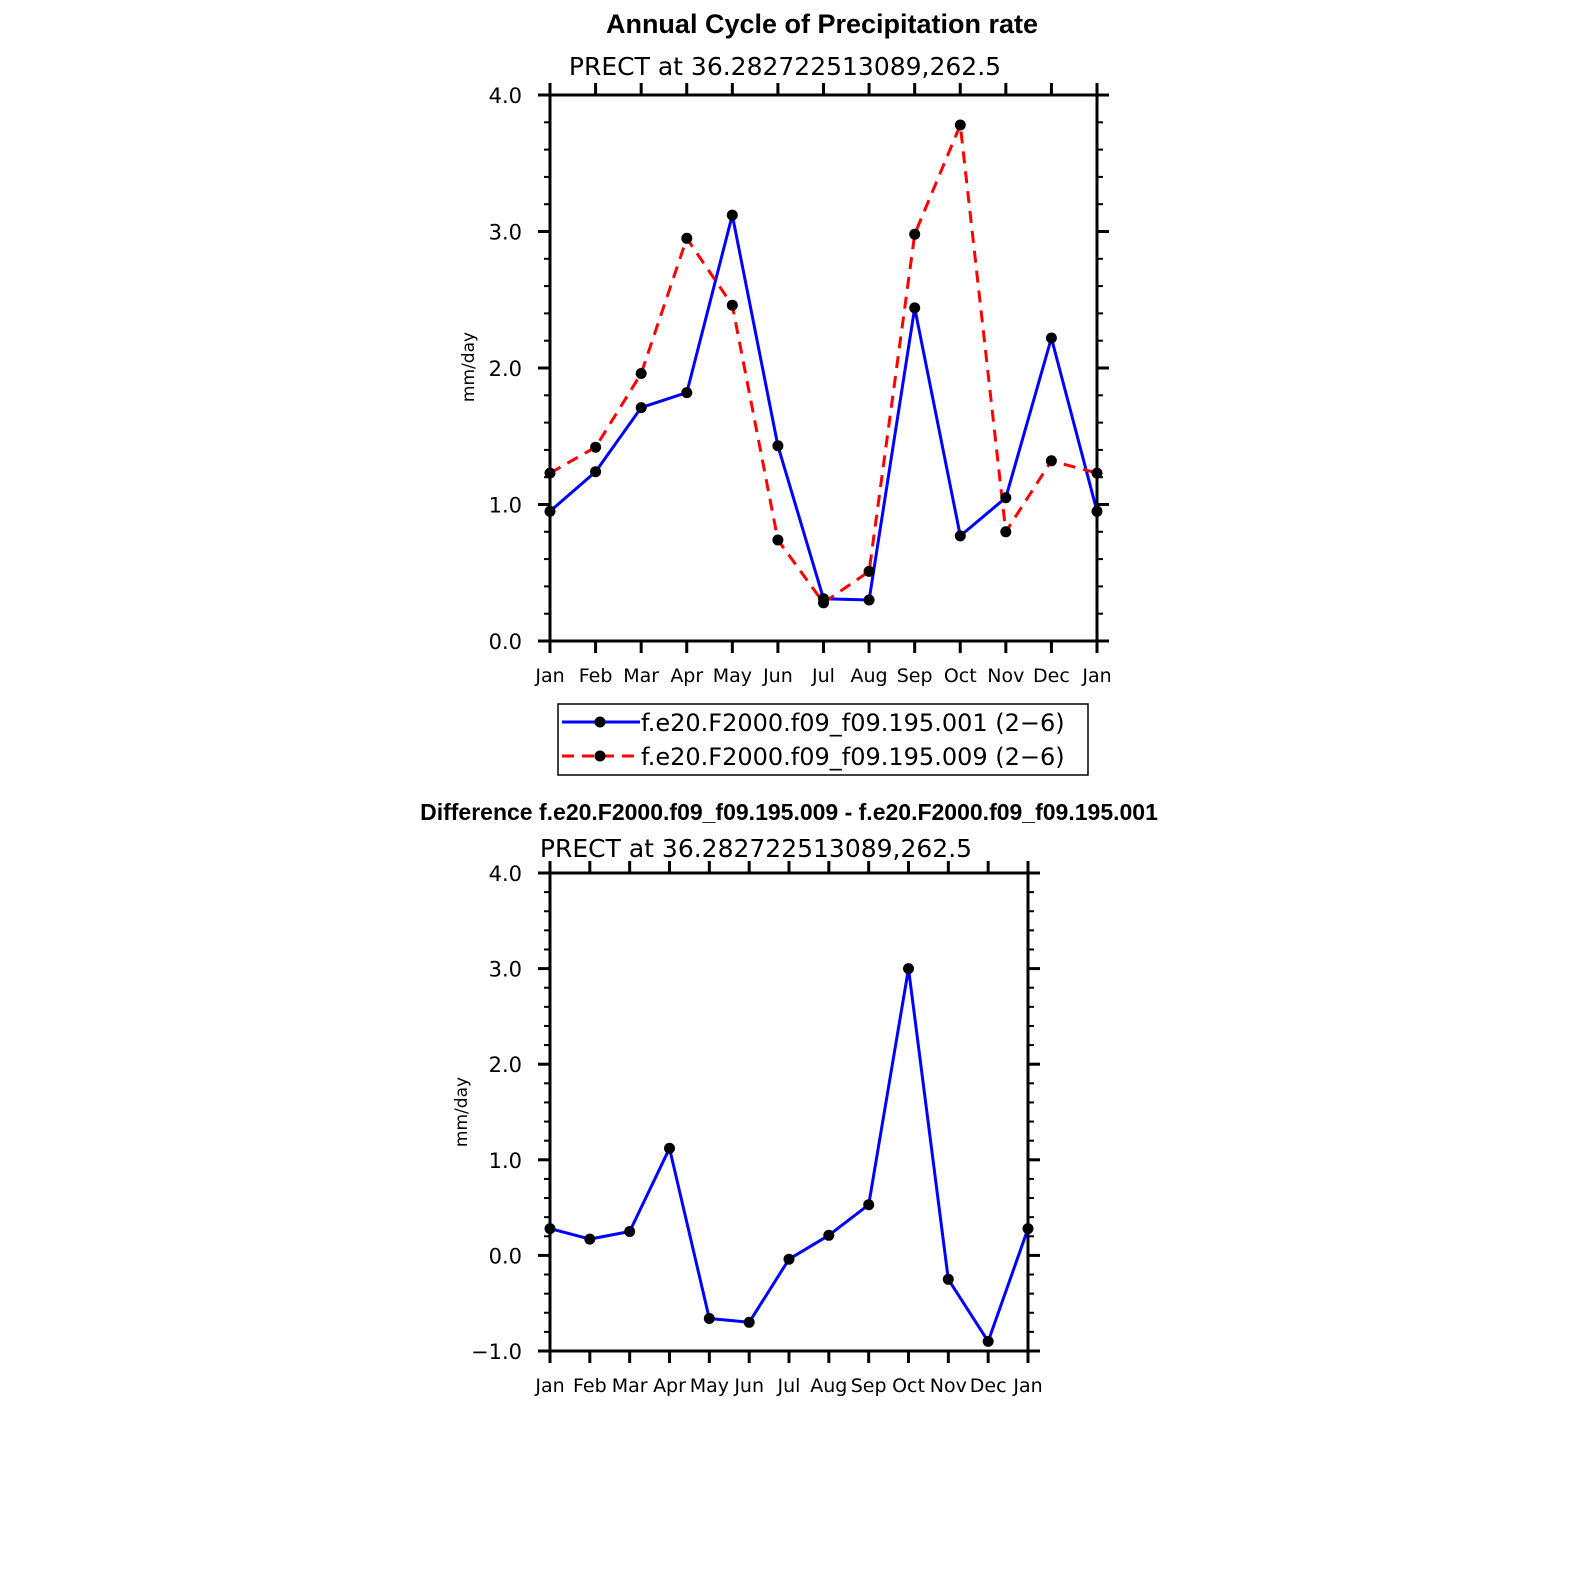 The image size is (1574, 1574). What do you see at coordinates (853, 757) in the screenshot?
I see `legend-label-009: f.e20.F2000.f09_f09.195.009 (2−6)` at bounding box center [853, 757].